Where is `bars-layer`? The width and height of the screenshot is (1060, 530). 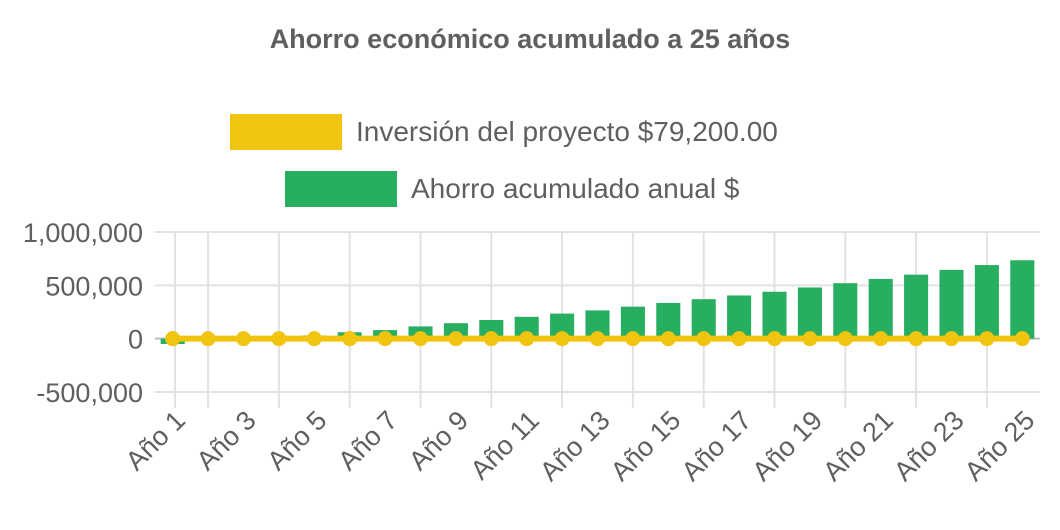
bars-layer is located at coordinates (597, 302).